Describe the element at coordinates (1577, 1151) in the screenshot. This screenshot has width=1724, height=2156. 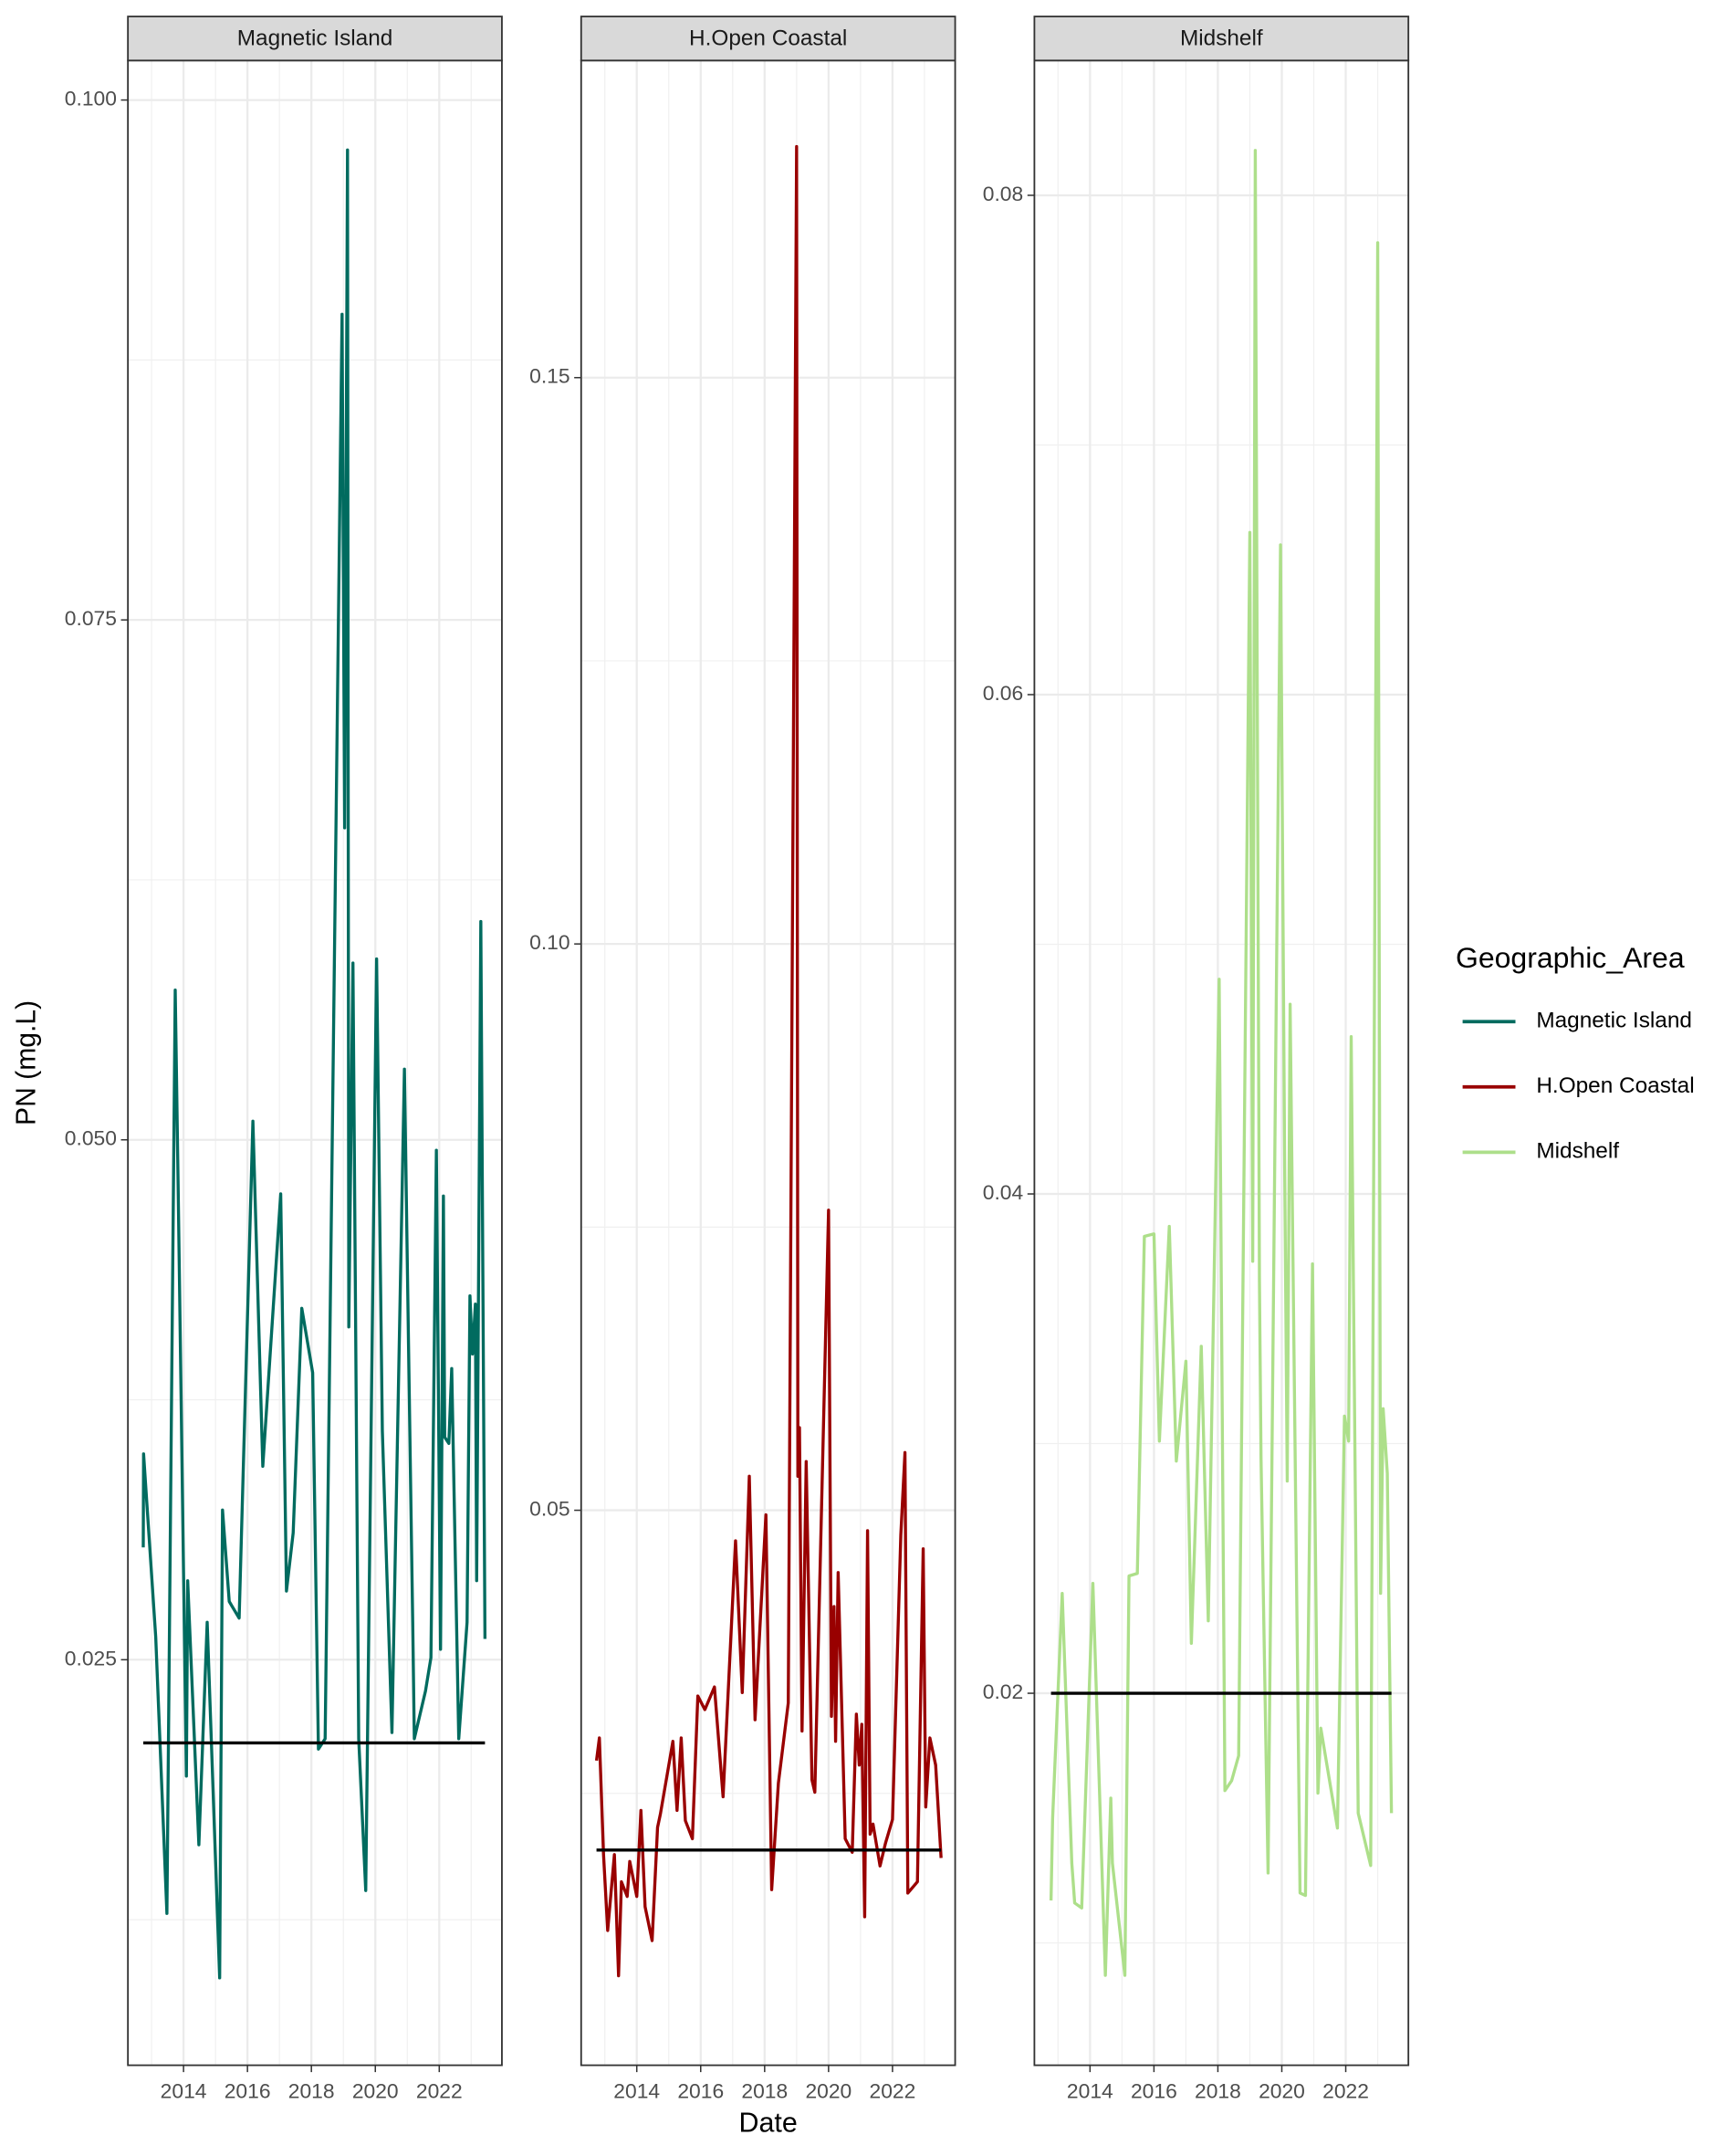
I see `legend-label: Midshelf` at that location.